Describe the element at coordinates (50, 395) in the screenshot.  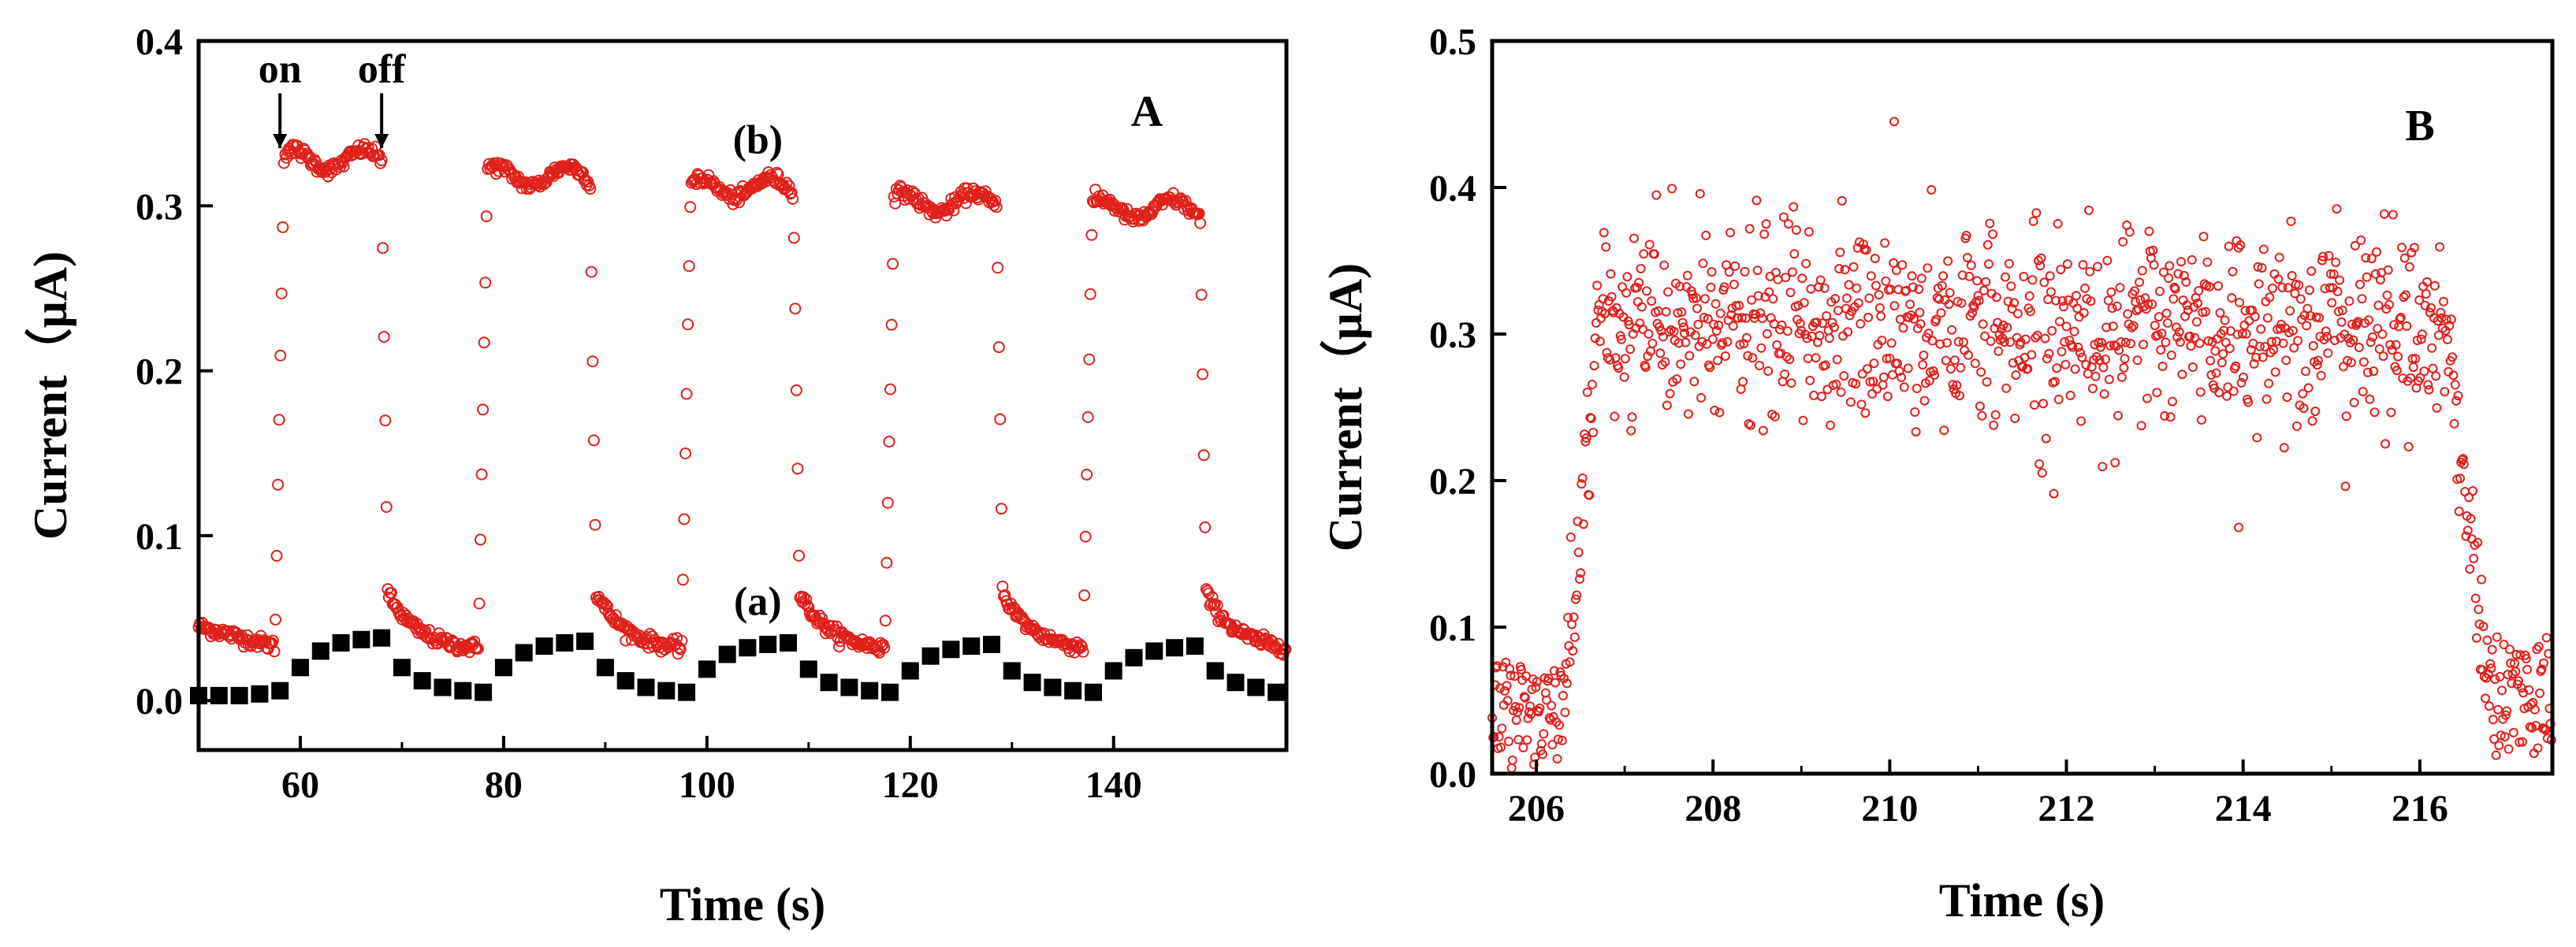
I see `panel-a-y-axis-label: Current（μA)` at that location.